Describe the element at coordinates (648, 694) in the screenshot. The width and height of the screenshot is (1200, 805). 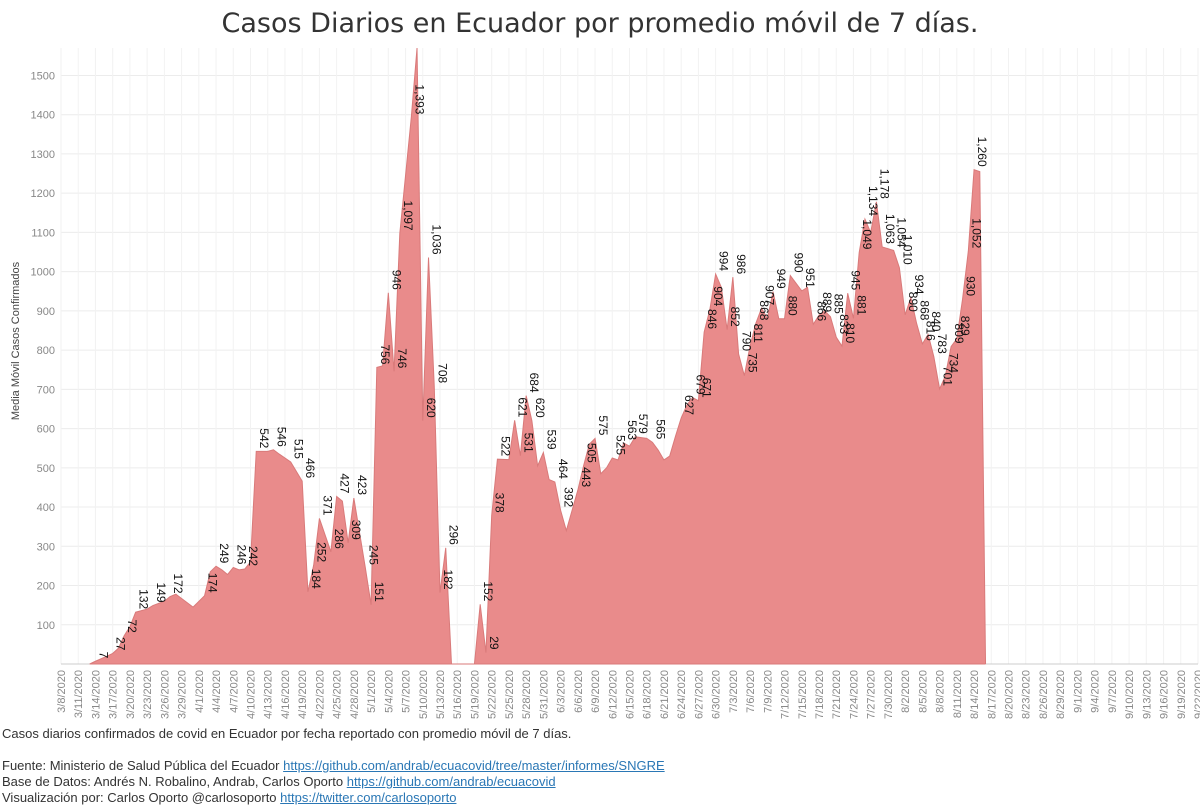
I see `x-tick-label: 6/18/2020` at that location.